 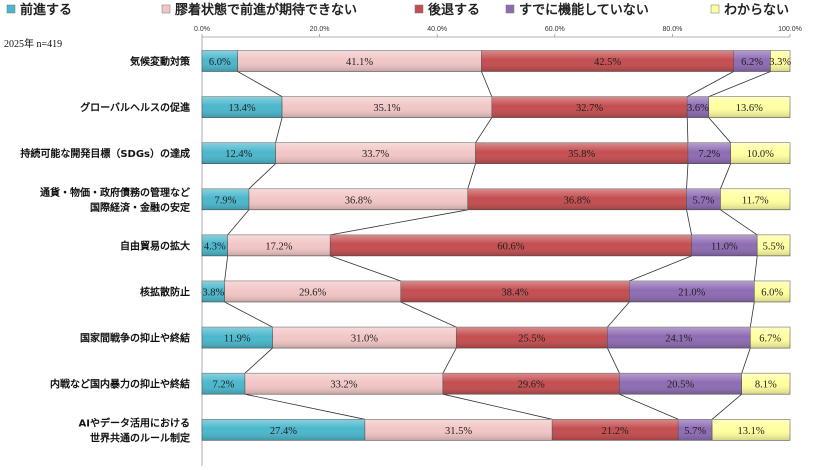 What do you see at coordinates (120, 384) in the screenshot?
I see `category-label: 内戦など国内暴力の抑止や終結` at bounding box center [120, 384].